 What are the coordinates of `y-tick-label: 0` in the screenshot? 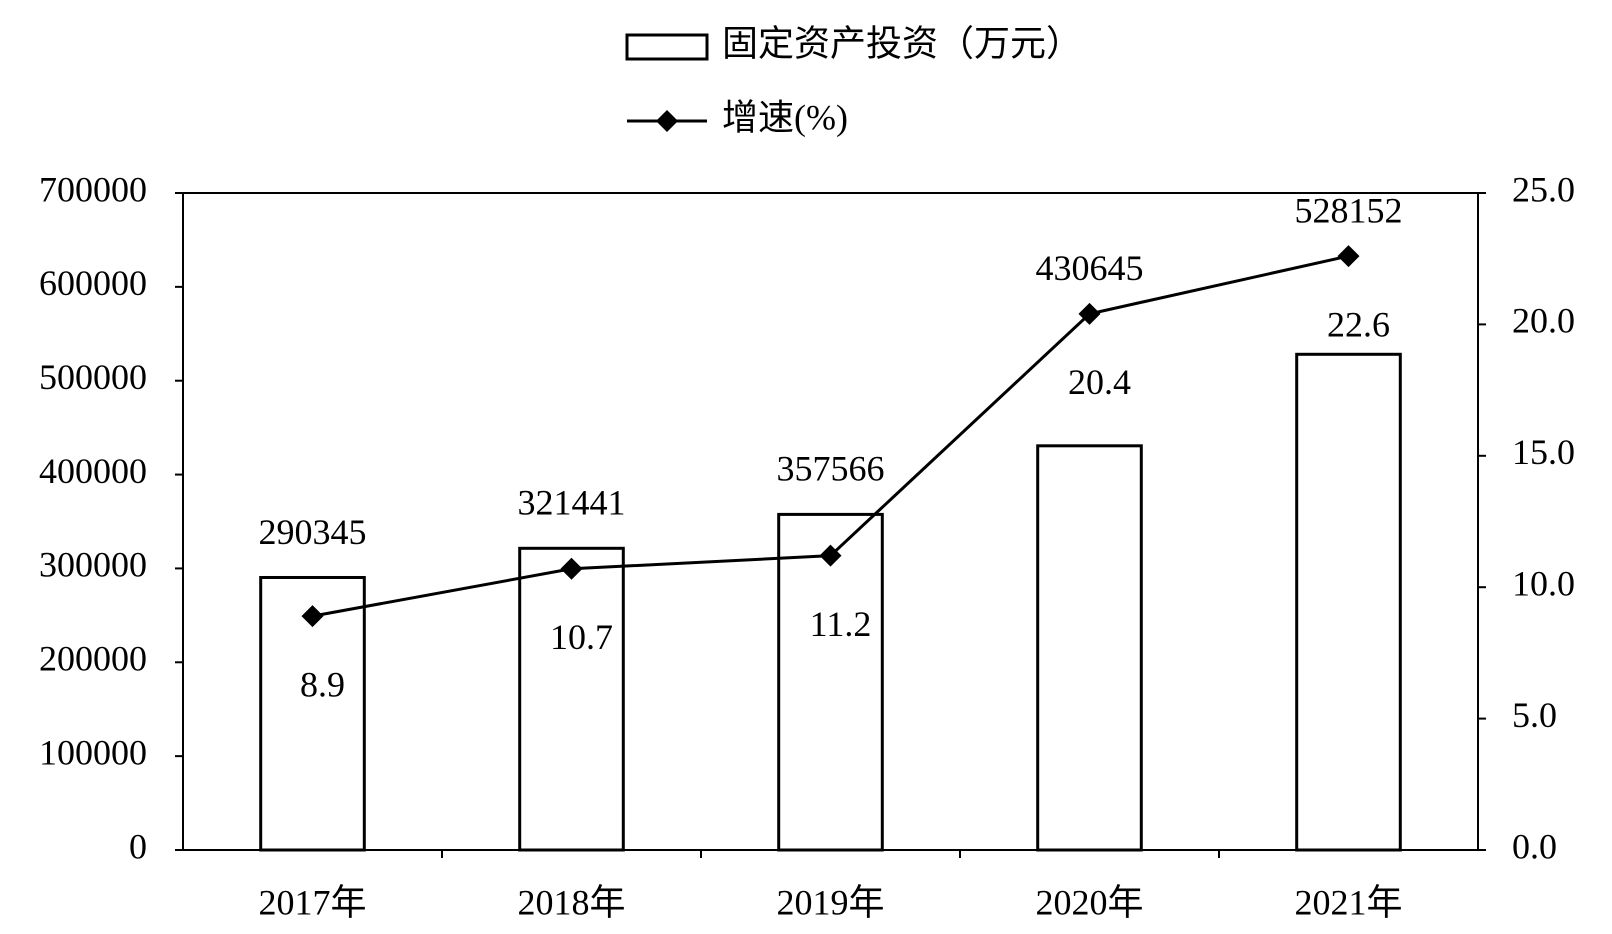 It's located at (138, 846).